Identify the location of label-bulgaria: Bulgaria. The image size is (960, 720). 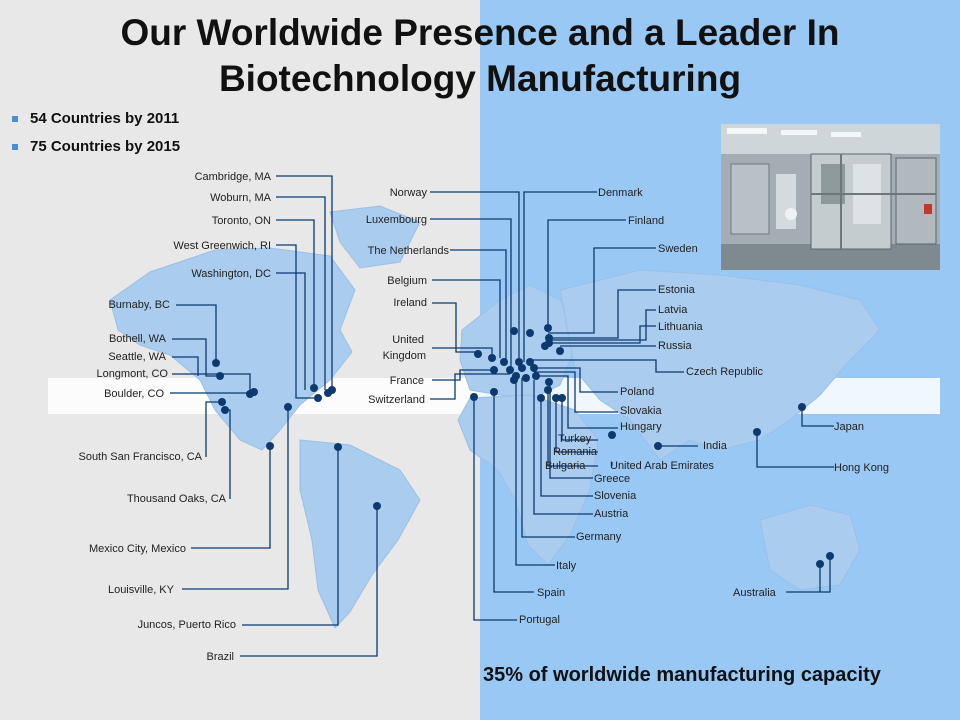
(565, 466).